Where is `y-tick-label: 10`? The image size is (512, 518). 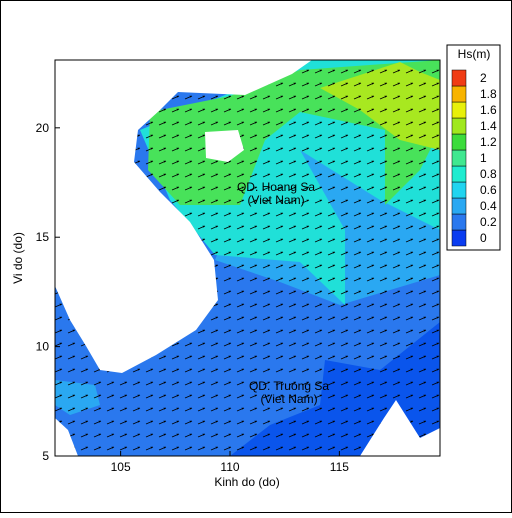
y-tick-label: 10 is located at coordinates (43, 347).